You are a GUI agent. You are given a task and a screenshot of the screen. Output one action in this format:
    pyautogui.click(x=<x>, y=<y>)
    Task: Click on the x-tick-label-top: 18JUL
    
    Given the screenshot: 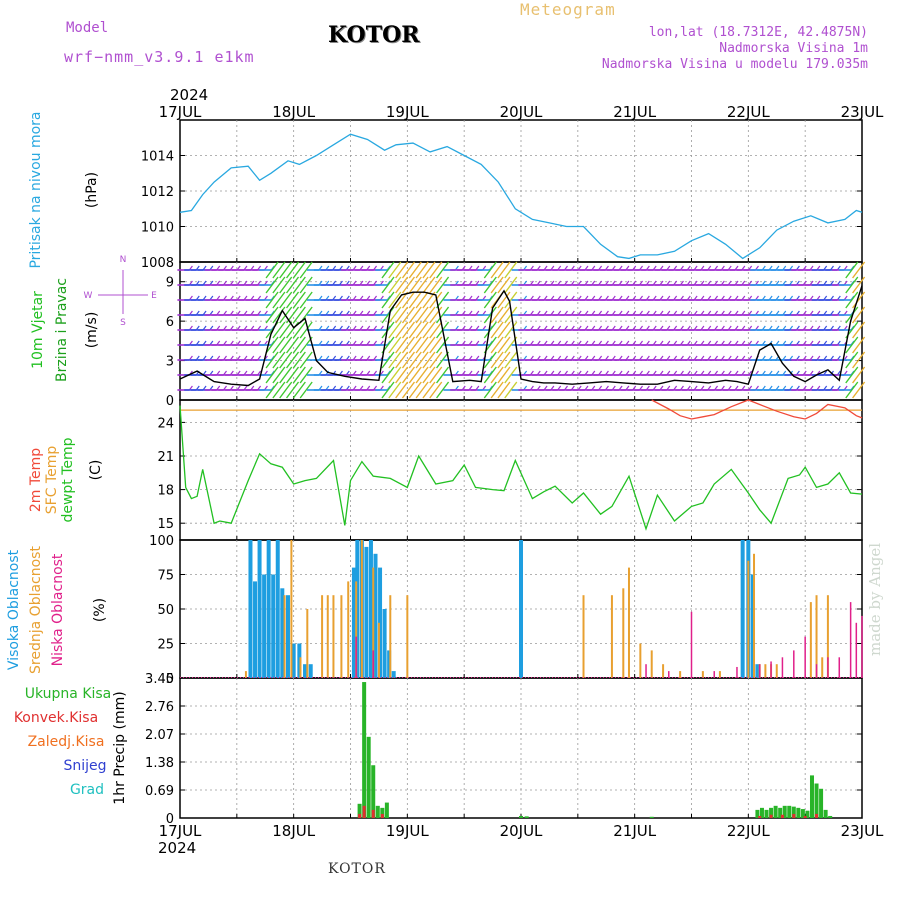 What is the action you would take?
    pyautogui.click(x=293, y=112)
    